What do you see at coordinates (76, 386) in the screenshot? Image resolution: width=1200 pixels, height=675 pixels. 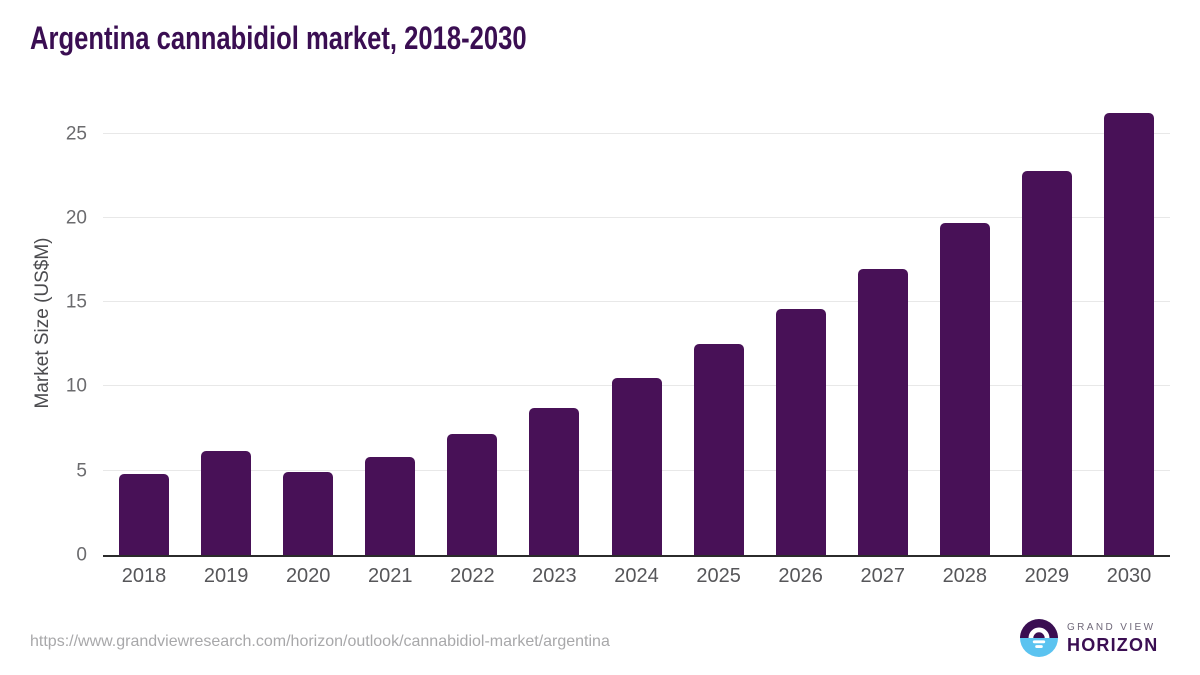 I see `y-tick-label-10: 10` at bounding box center [76, 386].